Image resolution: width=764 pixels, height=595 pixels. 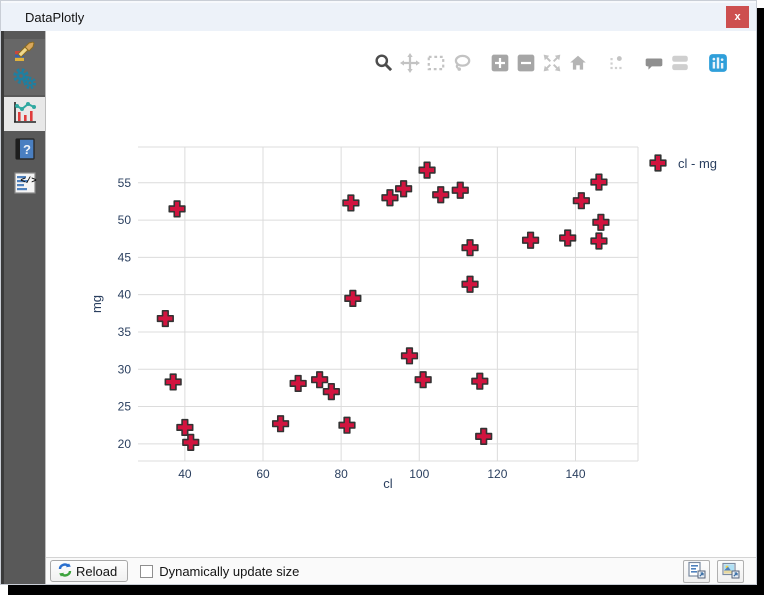 I want to click on zoom-out-icon, so click(x=526, y=63).